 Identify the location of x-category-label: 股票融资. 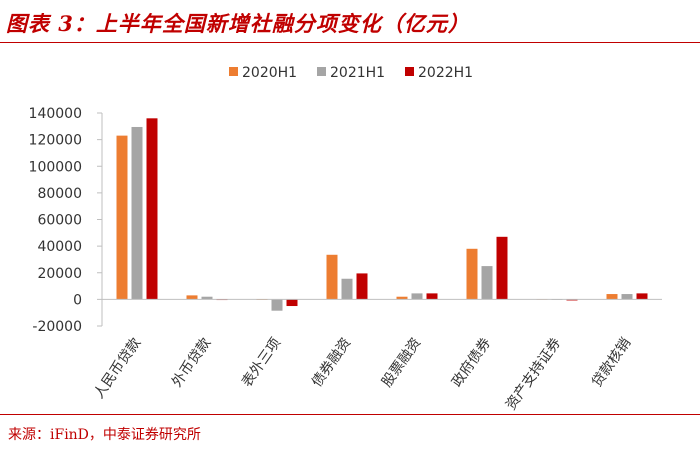
(401, 362).